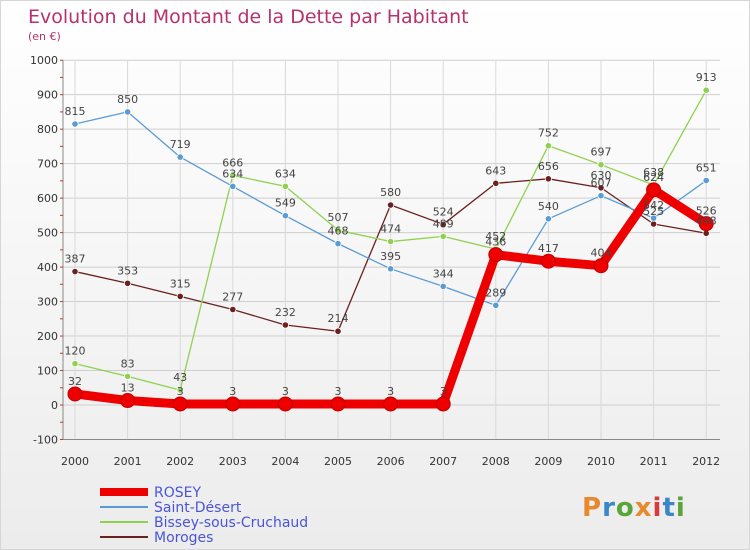 Image resolution: width=750 pixels, height=550 pixels. I want to click on data-label: 697, so click(601, 152).